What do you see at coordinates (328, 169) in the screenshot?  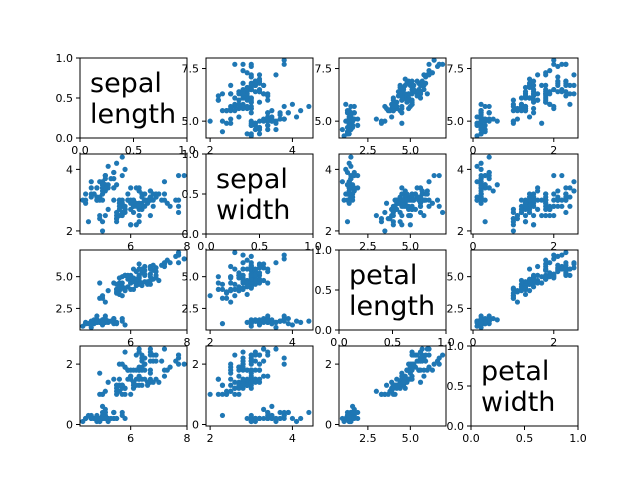 I see `y-tick-label: 4` at bounding box center [328, 169].